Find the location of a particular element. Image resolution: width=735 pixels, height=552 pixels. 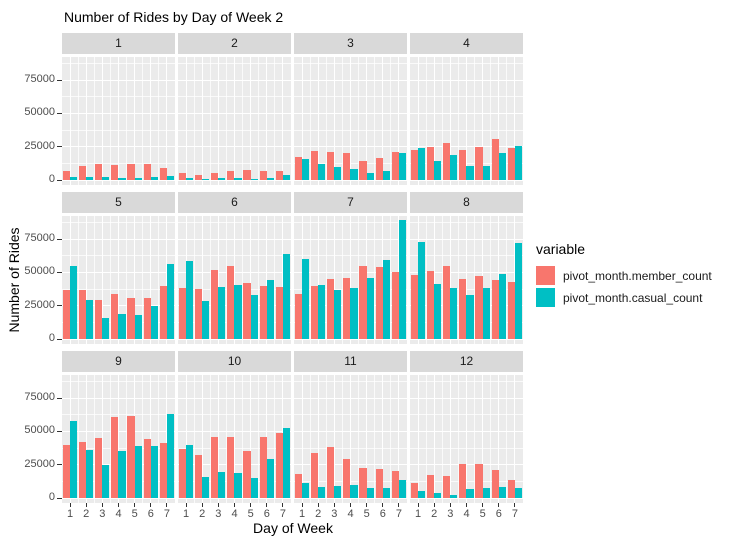

legend-swatch-casual is located at coordinates (545, 297).